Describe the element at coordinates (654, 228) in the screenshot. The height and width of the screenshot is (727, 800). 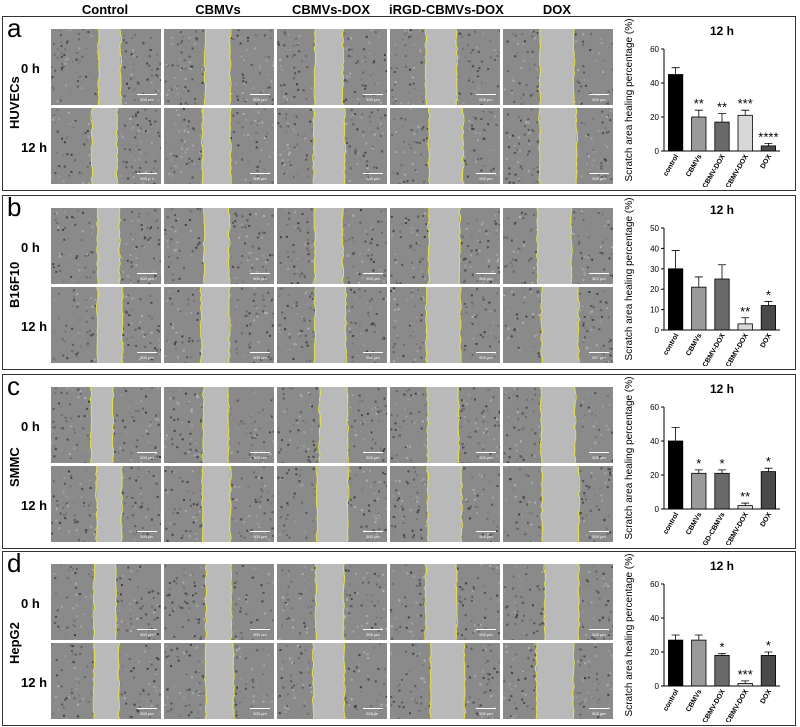
I see `y-tick-label: 50` at that location.